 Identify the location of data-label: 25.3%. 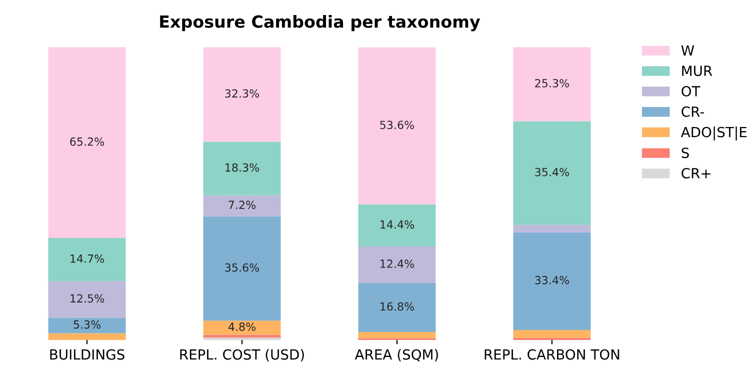
(552, 83).